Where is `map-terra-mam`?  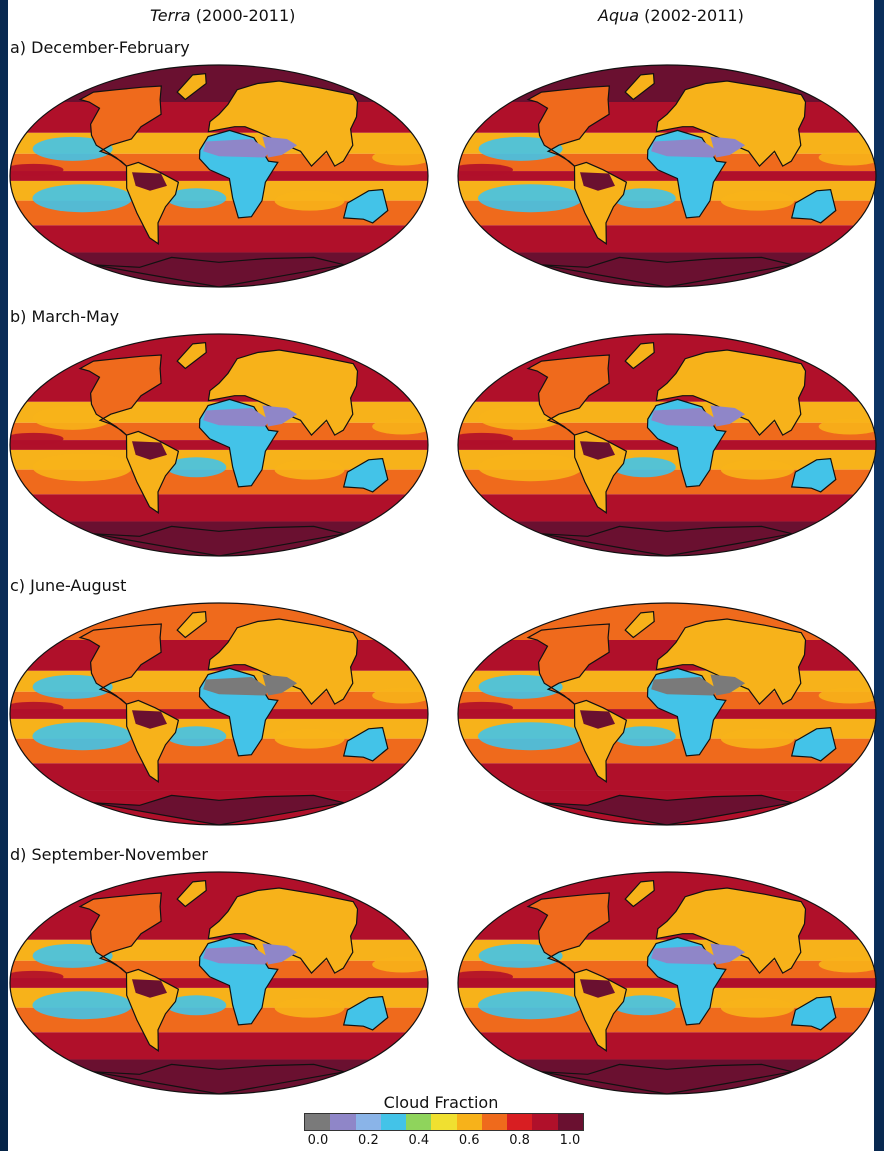 map-terra-mam is located at coordinates (219, 445).